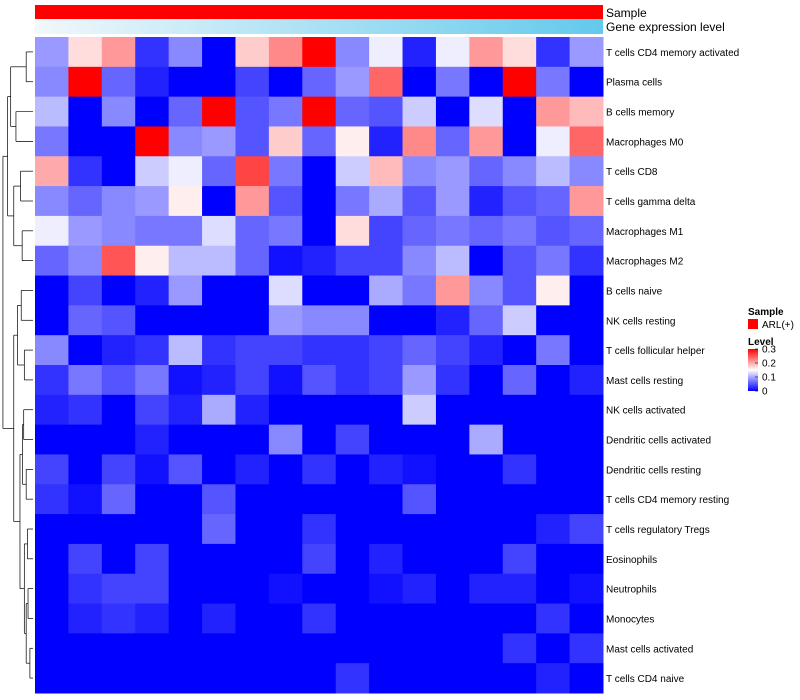 This screenshot has height=700, width=800. What do you see at coordinates (644, 381) in the screenshot?
I see `row-label: Mast cells resting` at bounding box center [644, 381].